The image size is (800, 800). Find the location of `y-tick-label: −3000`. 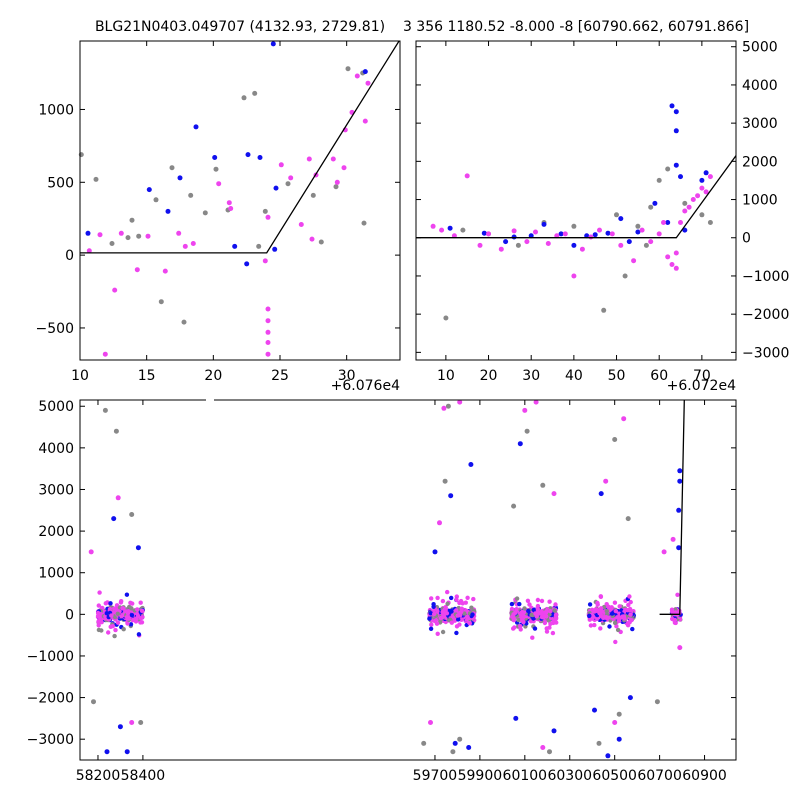

y-tick-label: −3000 is located at coordinates (50, 740).